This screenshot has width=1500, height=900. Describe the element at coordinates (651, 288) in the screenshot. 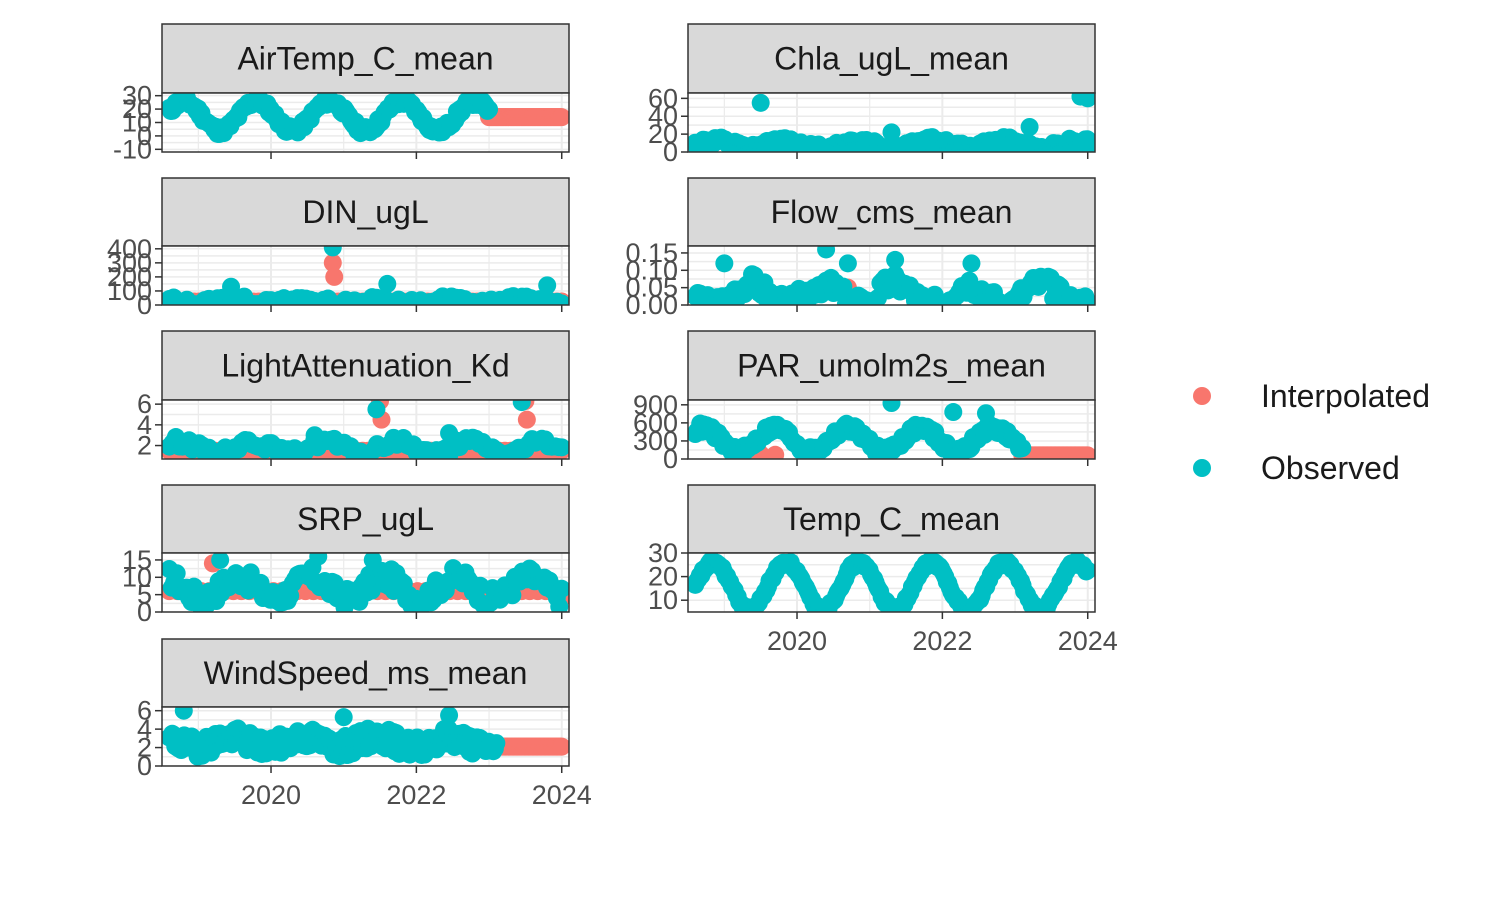

I see `y-tick-label: 0.05` at that location.